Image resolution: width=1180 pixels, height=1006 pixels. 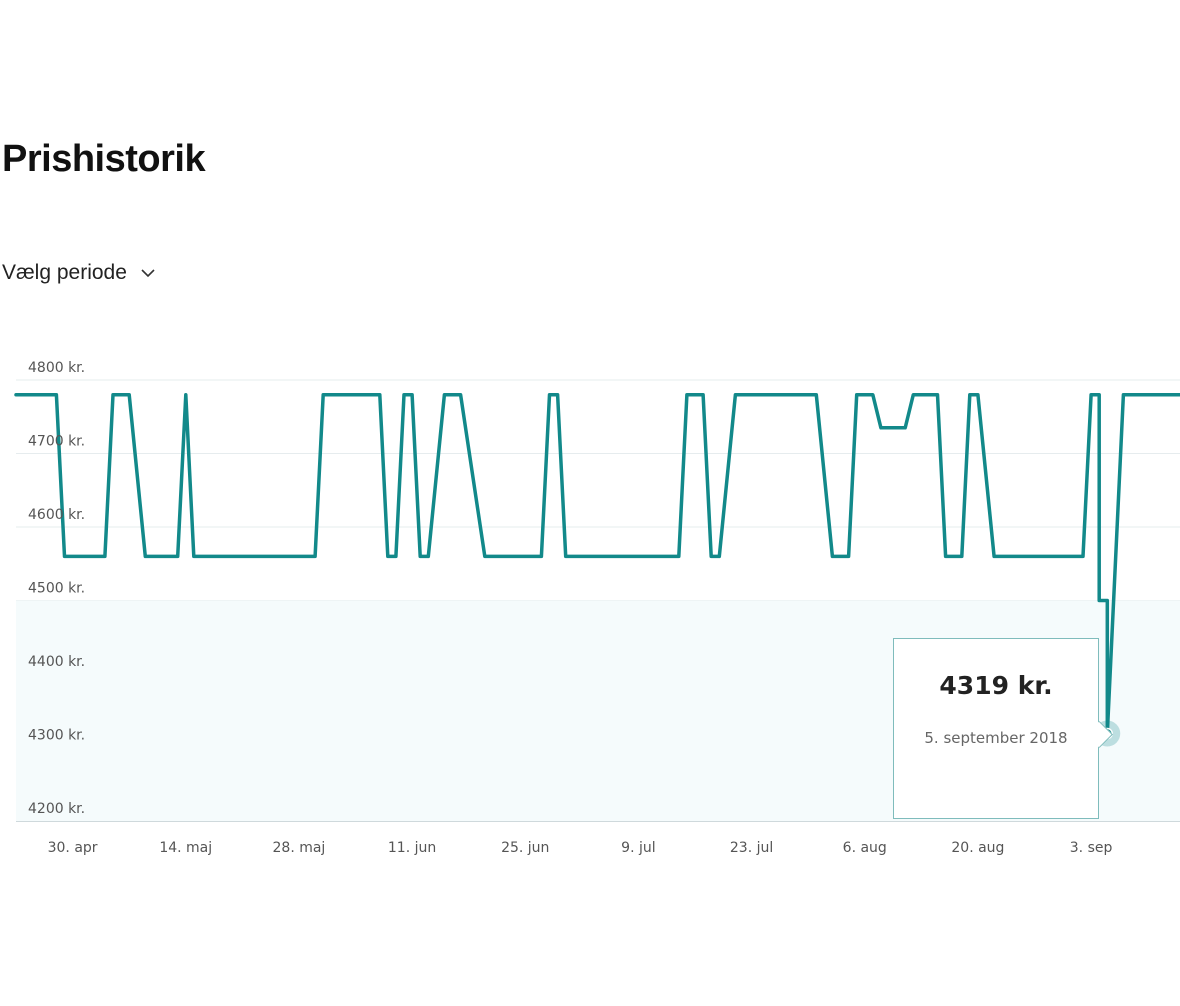 What do you see at coordinates (1091, 848) in the screenshot?
I see `x-tick-label: 3. sep` at bounding box center [1091, 848].